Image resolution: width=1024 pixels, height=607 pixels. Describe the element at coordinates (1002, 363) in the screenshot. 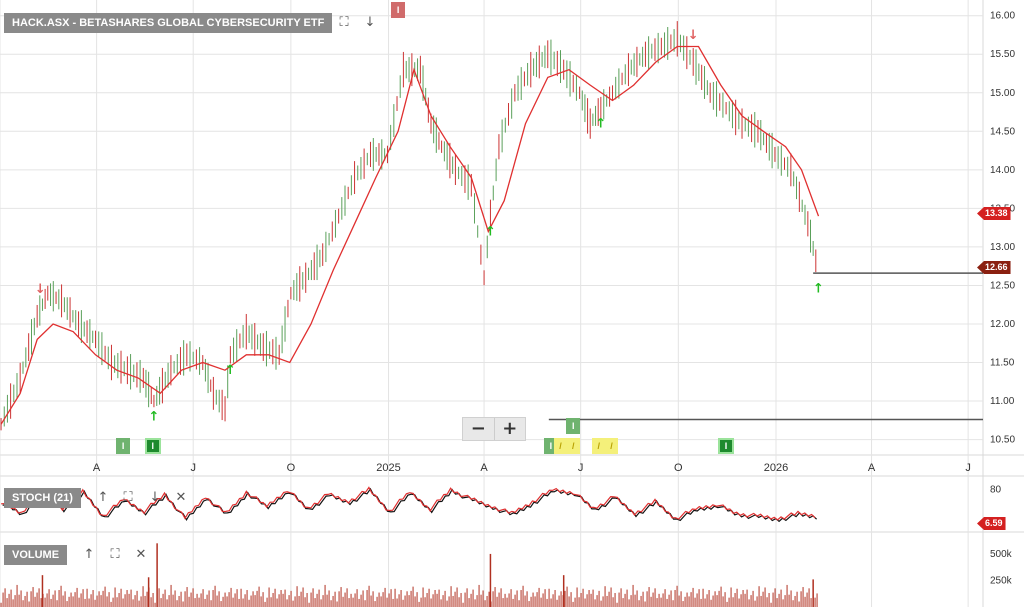

I see `y-tick-label: 11.50` at that location.